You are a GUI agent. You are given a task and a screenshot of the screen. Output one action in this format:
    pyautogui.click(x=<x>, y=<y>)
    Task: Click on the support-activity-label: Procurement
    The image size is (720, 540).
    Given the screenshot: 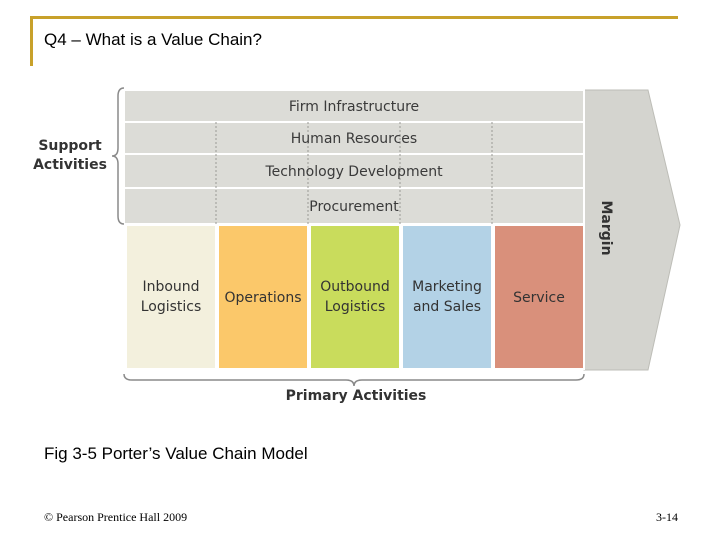 What is the action you would take?
    pyautogui.click(x=354, y=207)
    